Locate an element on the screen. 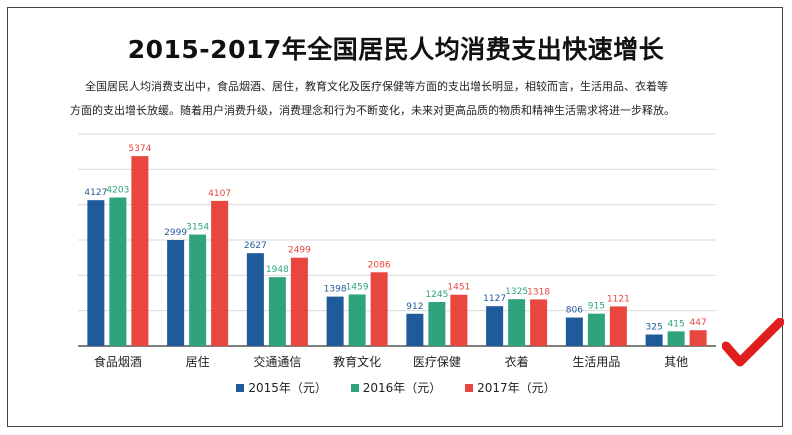 This screenshot has width=792, height=435. legend: 2015年（元） 2016年（元） 2017年（元） is located at coordinates (396, 387).